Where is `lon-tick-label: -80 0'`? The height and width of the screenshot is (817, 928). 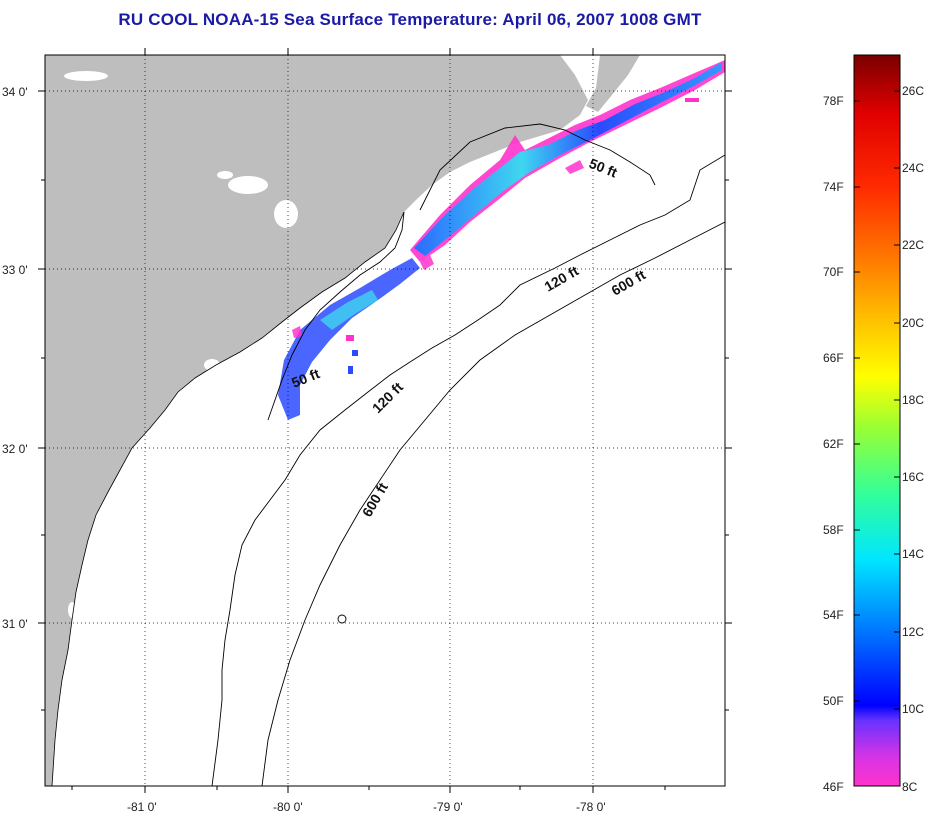 lon-tick-label: -80 0' is located at coordinates (288, 807).